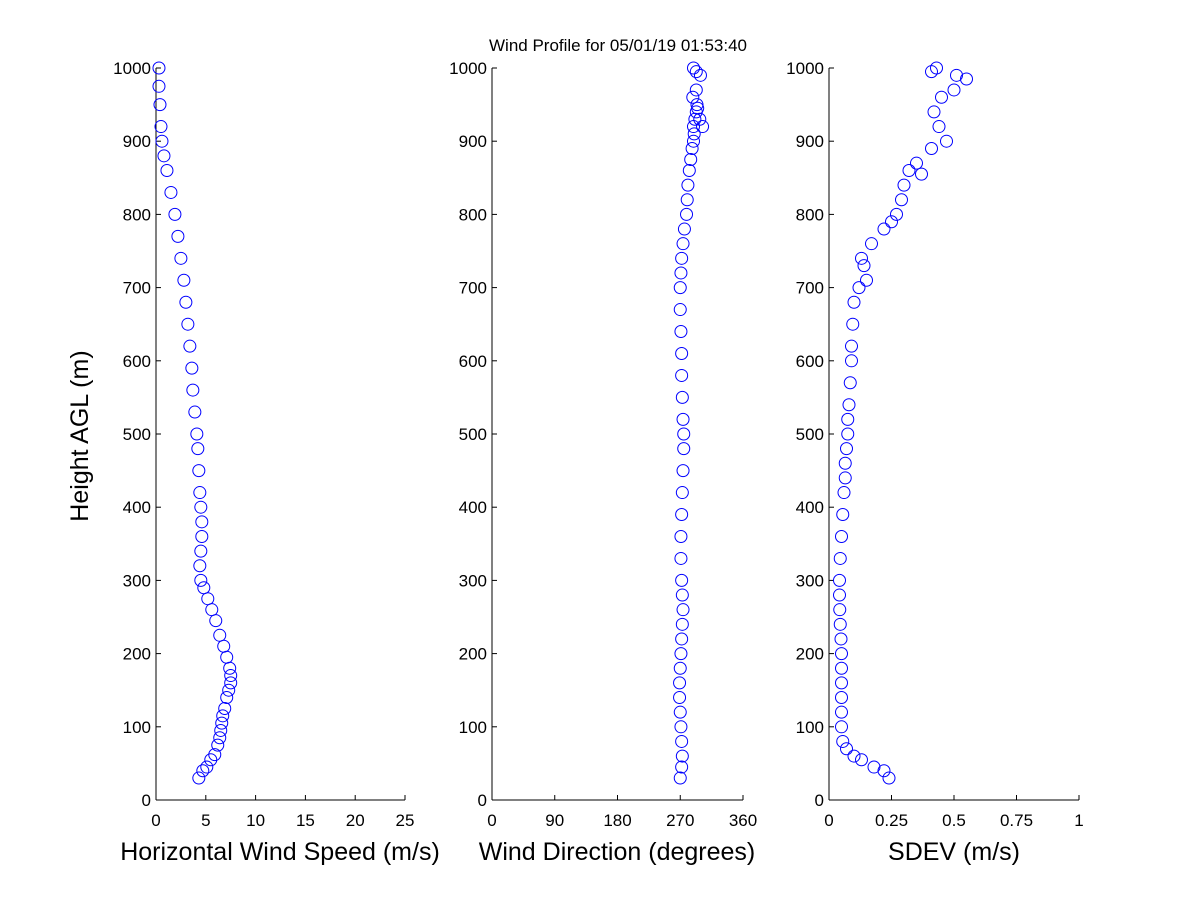 The image size is (1200, 900). Describe the element at coordinates (743, 820) in the screenshot. I see `x-tick-label: 360` at that location.